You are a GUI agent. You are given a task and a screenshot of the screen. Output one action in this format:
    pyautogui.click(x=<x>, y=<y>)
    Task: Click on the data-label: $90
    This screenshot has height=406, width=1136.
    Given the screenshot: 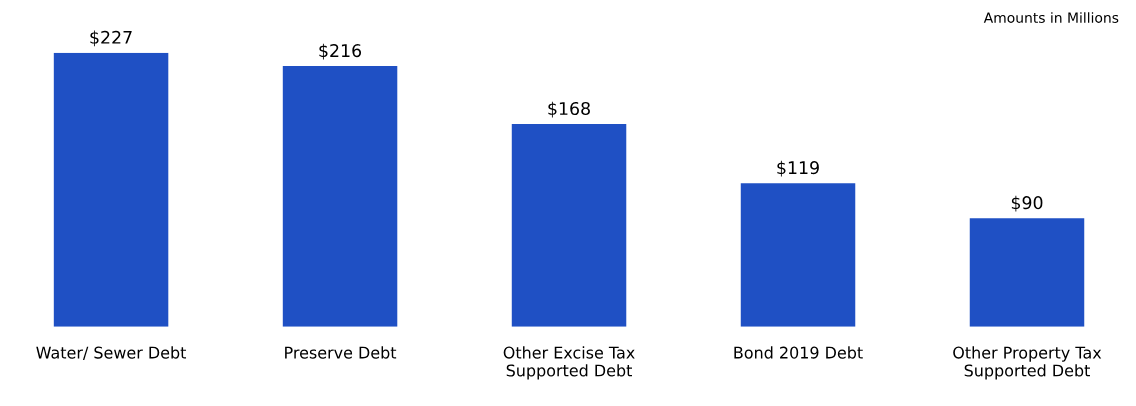 What is the action you would take?
    pyautogui.click(x=1027, y=203)
    